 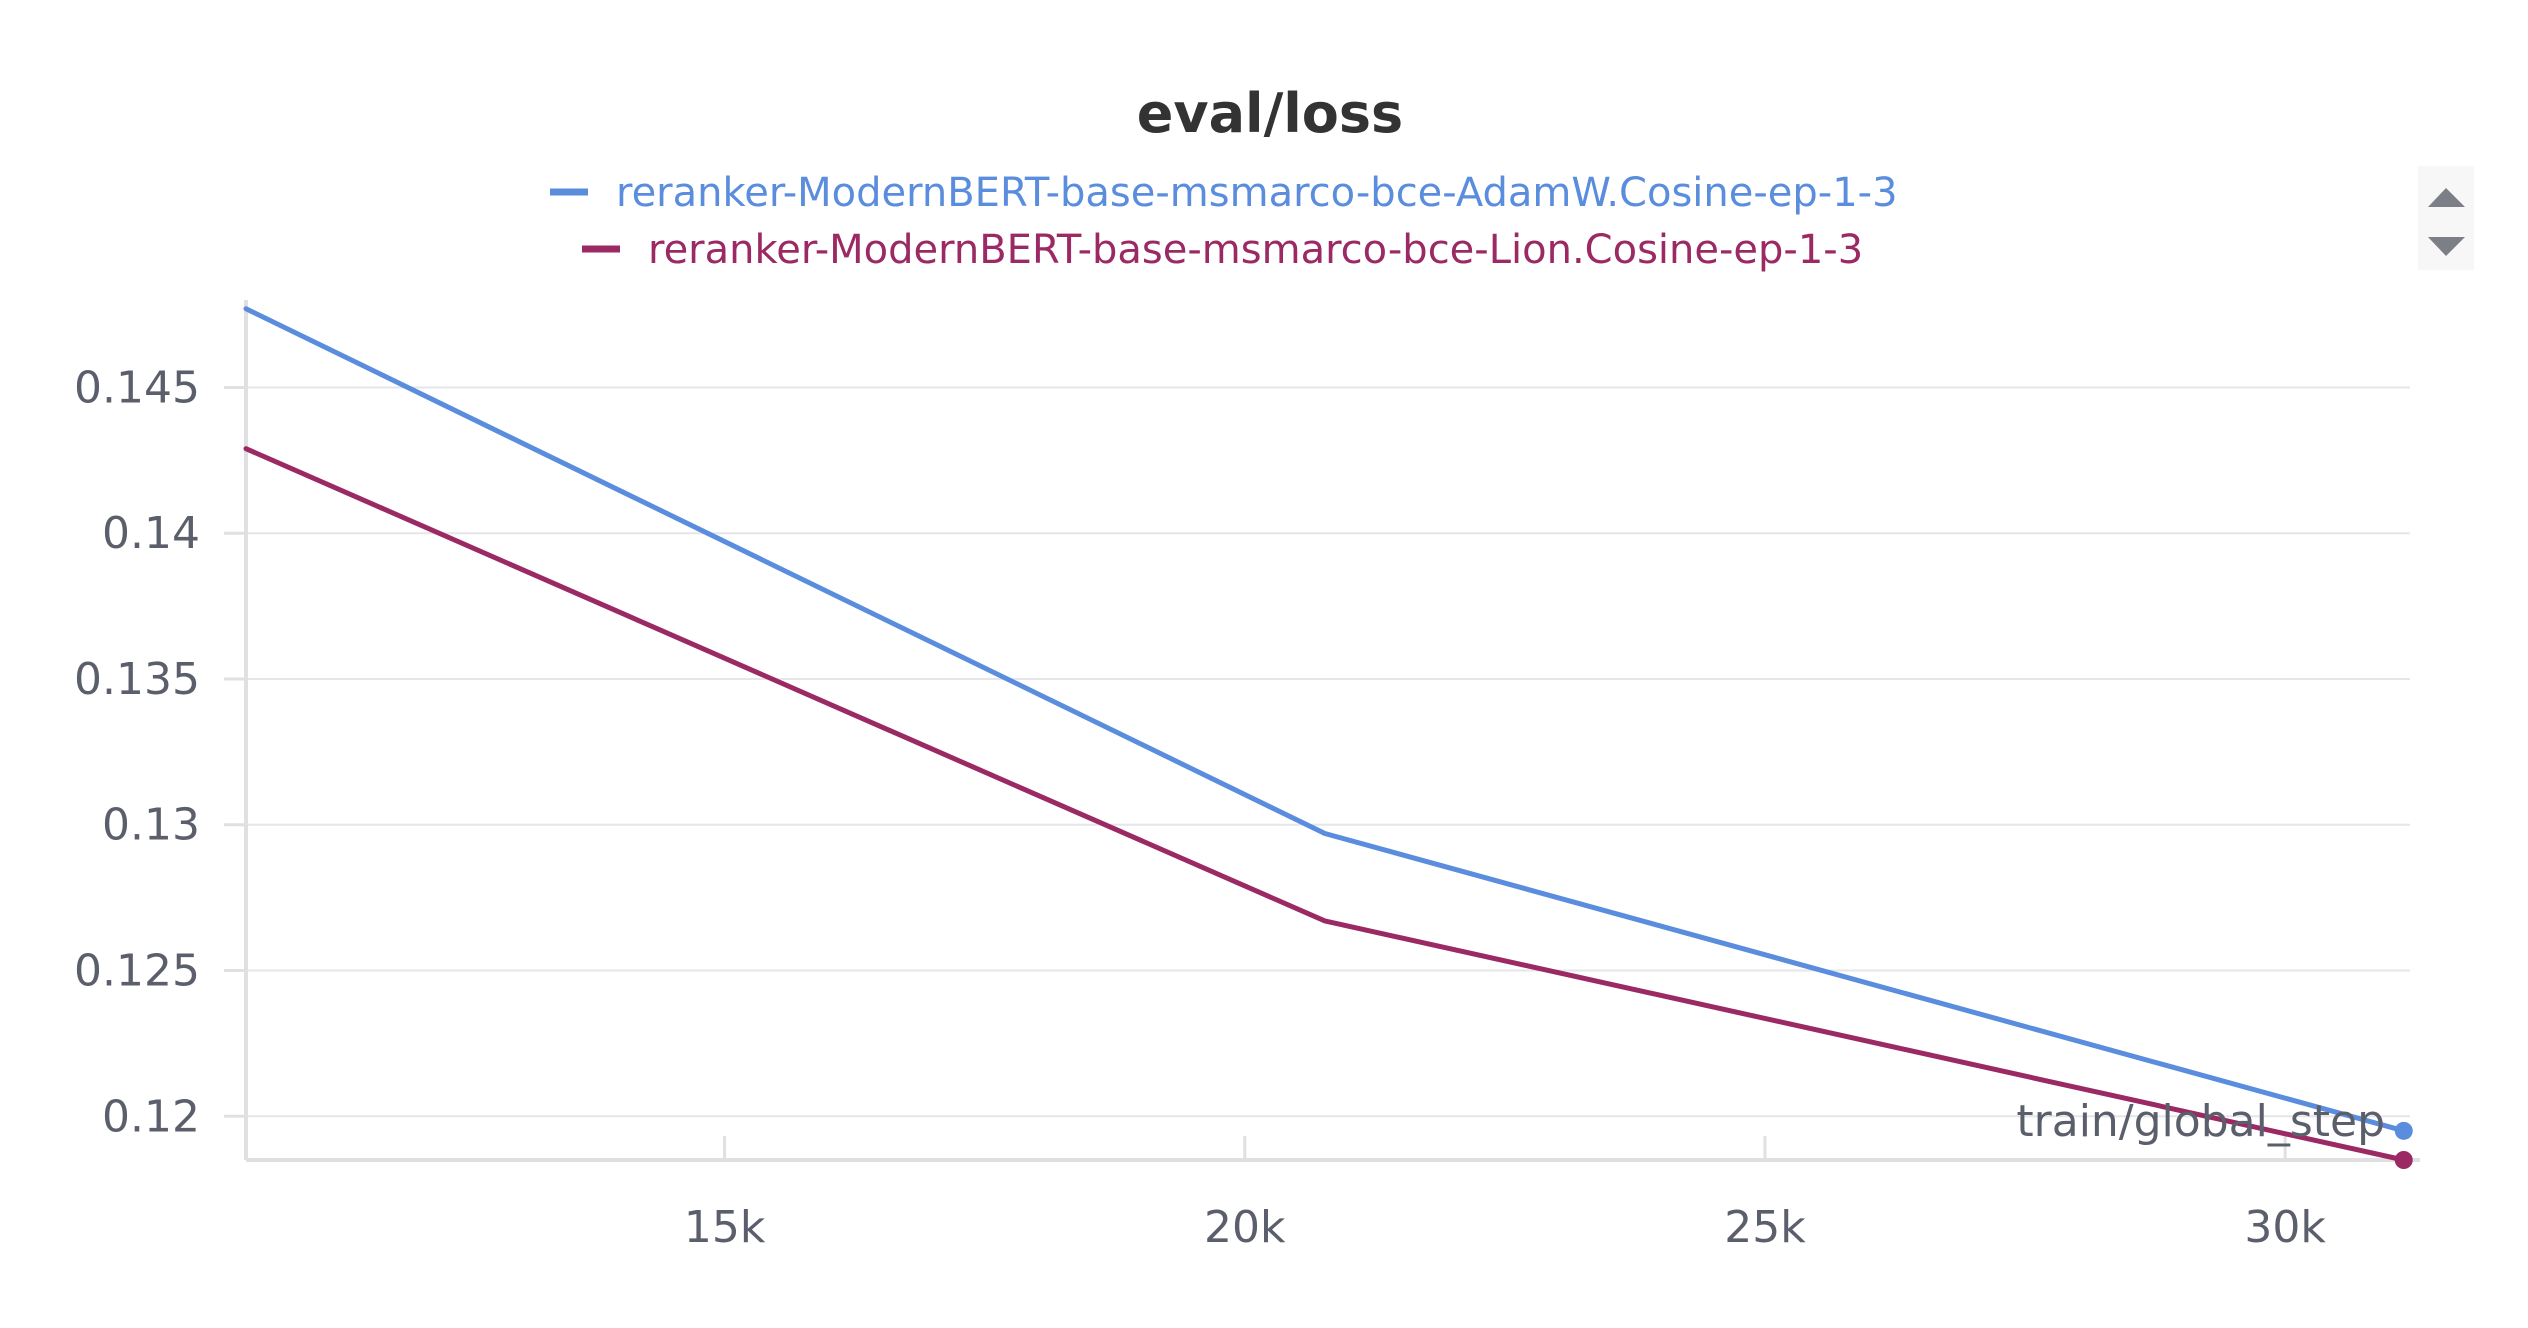 What do you see at coordinates (1765, 1227) in the screenshot?
I see `x-tick-label: 25k` at bounding box center [1765, 1227].